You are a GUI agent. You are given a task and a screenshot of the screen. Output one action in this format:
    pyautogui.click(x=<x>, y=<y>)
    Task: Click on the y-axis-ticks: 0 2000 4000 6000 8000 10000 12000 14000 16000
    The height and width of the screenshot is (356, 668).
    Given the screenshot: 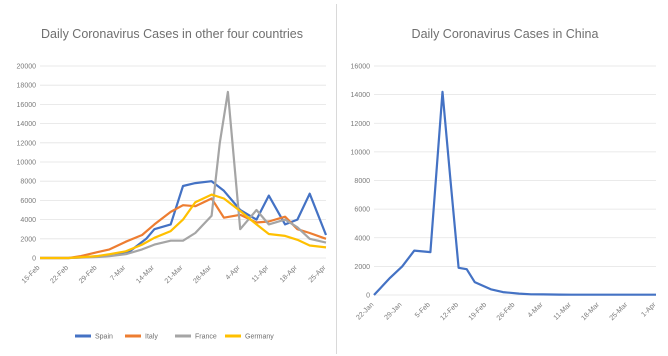 What is the action you would take?
    pyautogui.click(x=361, y=182)
    